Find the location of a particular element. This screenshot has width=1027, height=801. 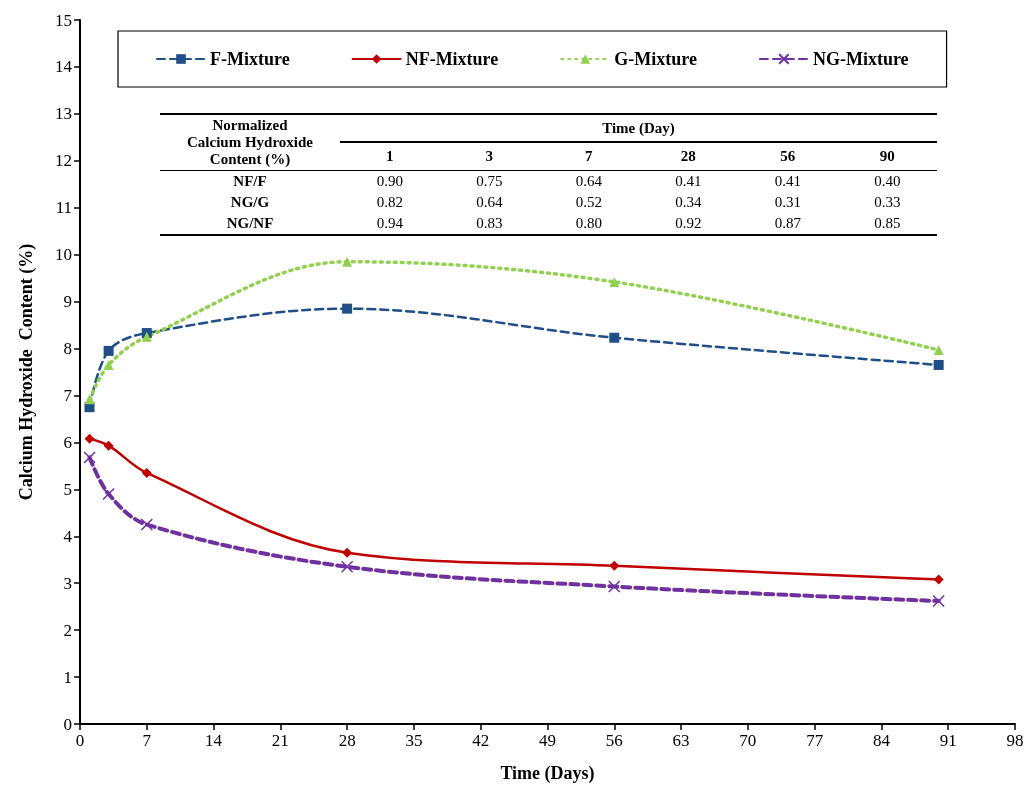

annotation: 0.52 is located at coordinates (588, 202).